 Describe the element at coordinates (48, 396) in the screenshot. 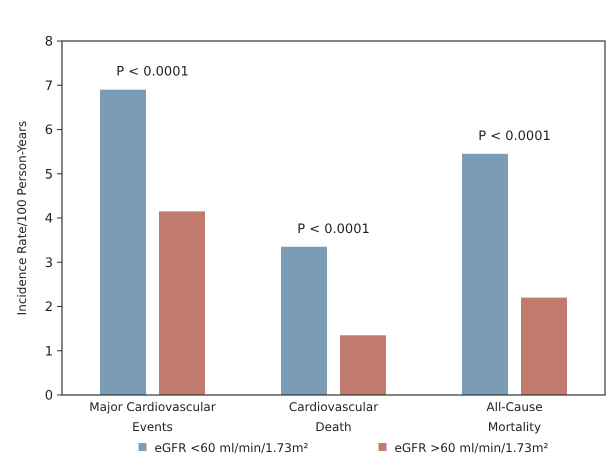

I see `y-tick-label: 0` at that location.